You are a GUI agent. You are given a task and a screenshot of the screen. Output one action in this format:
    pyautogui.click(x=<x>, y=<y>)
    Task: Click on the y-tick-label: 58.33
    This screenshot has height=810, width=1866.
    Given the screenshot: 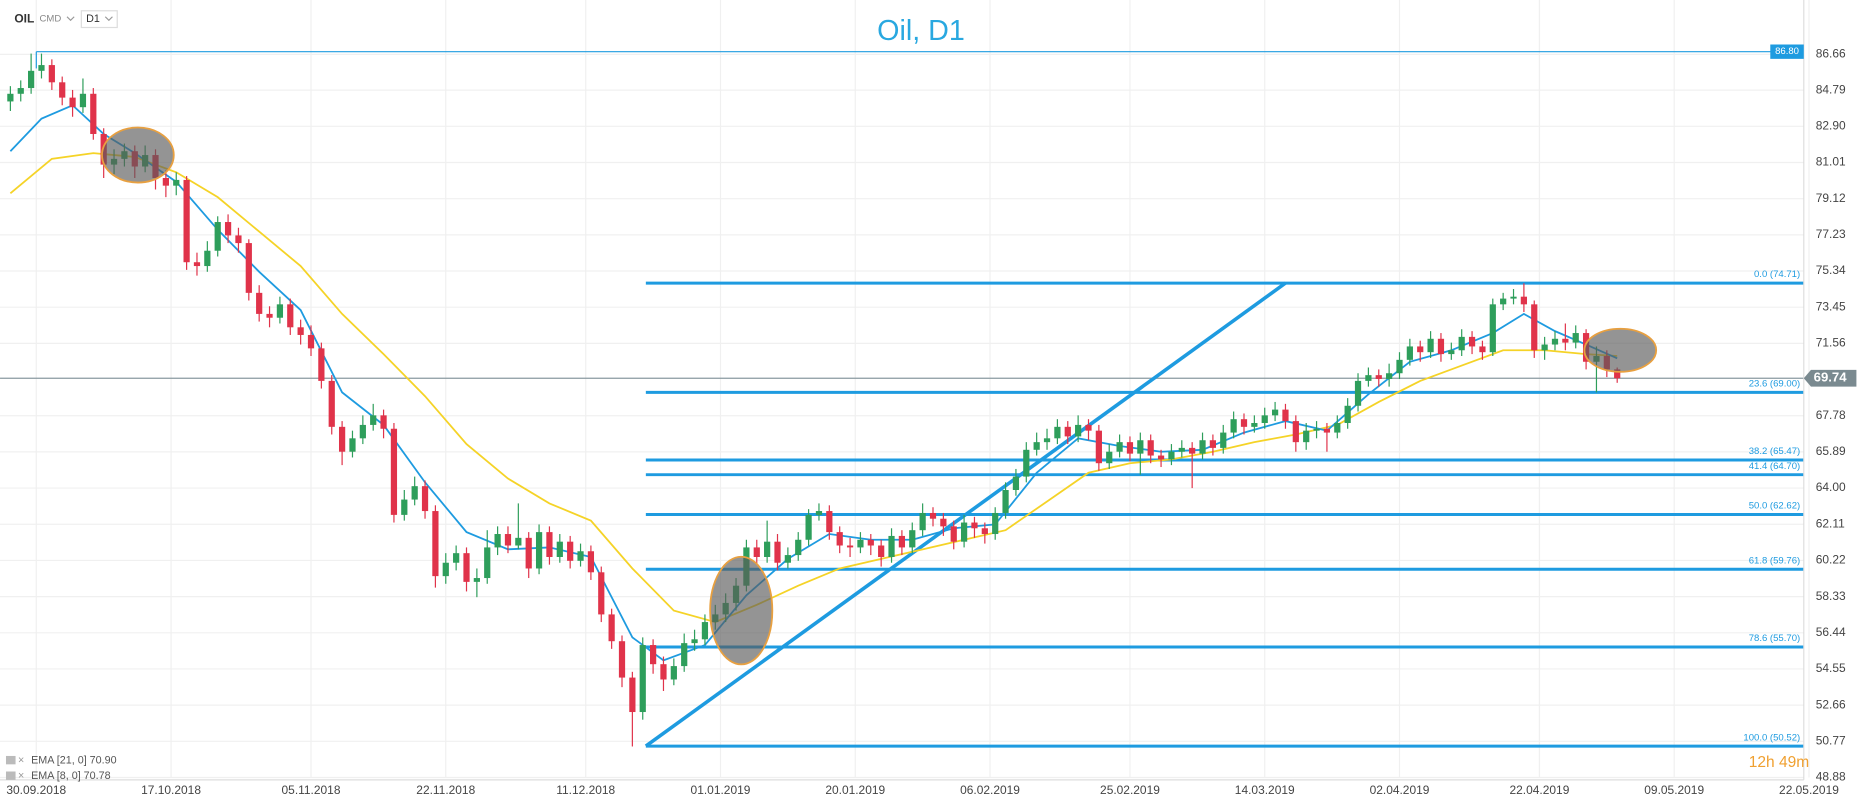 What is the action you would take?
    pyautogui.click(x=1831, y=596)
    